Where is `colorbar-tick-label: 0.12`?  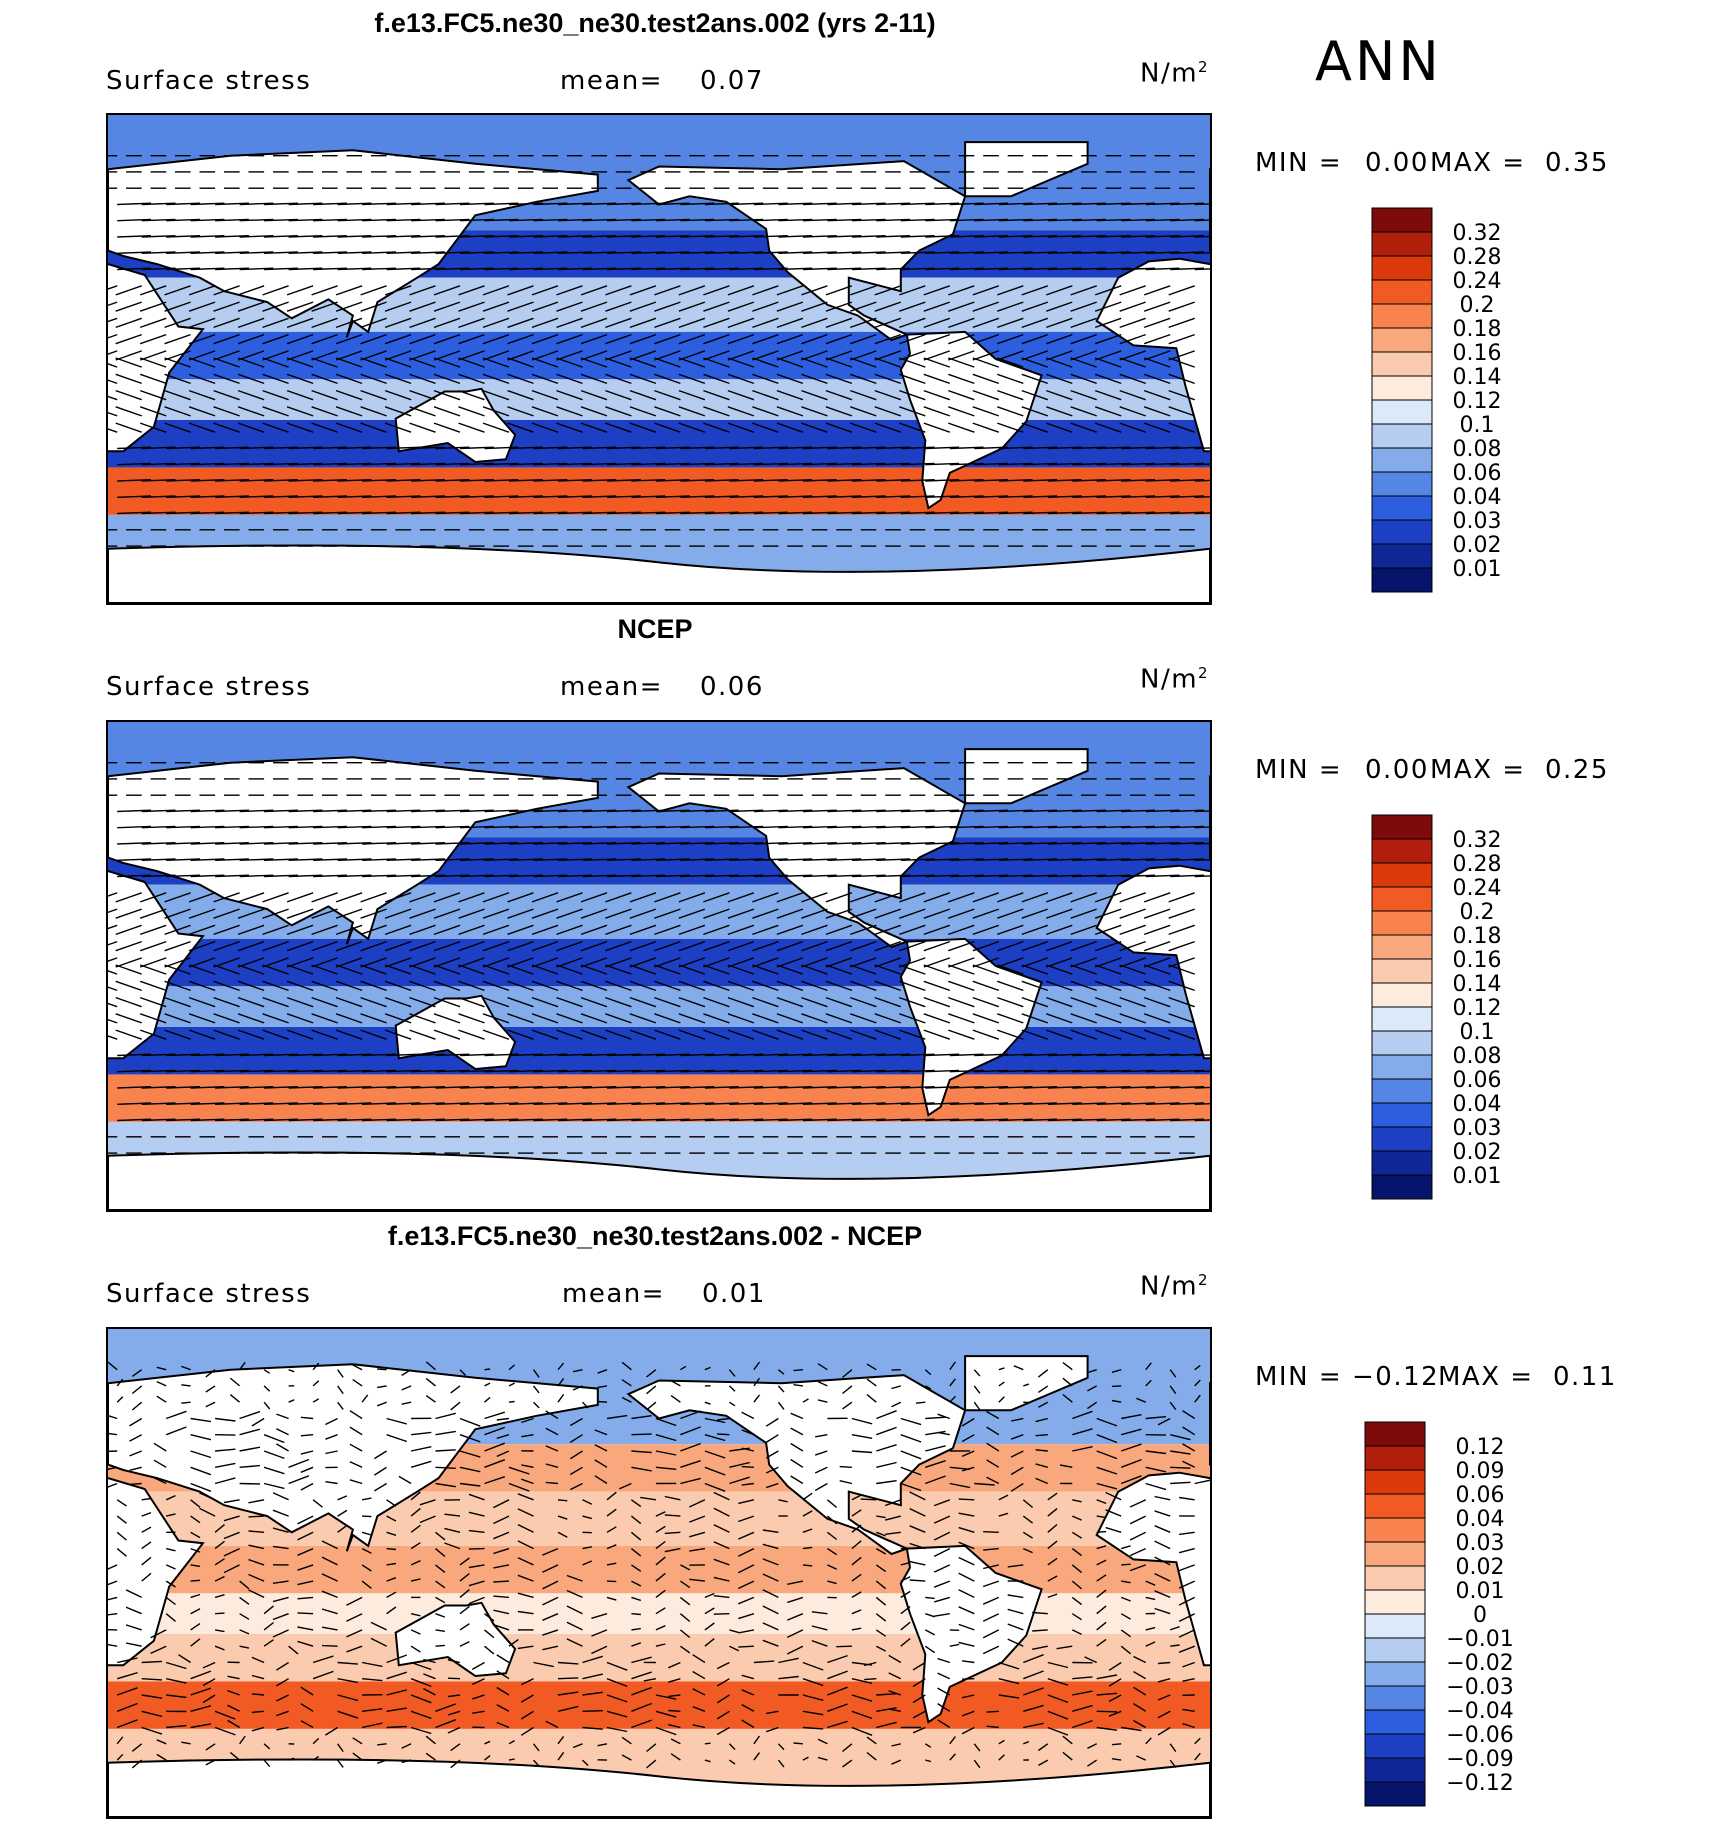 colorbar-tick-label: 0.12 is located at coordinates (1477, 401).